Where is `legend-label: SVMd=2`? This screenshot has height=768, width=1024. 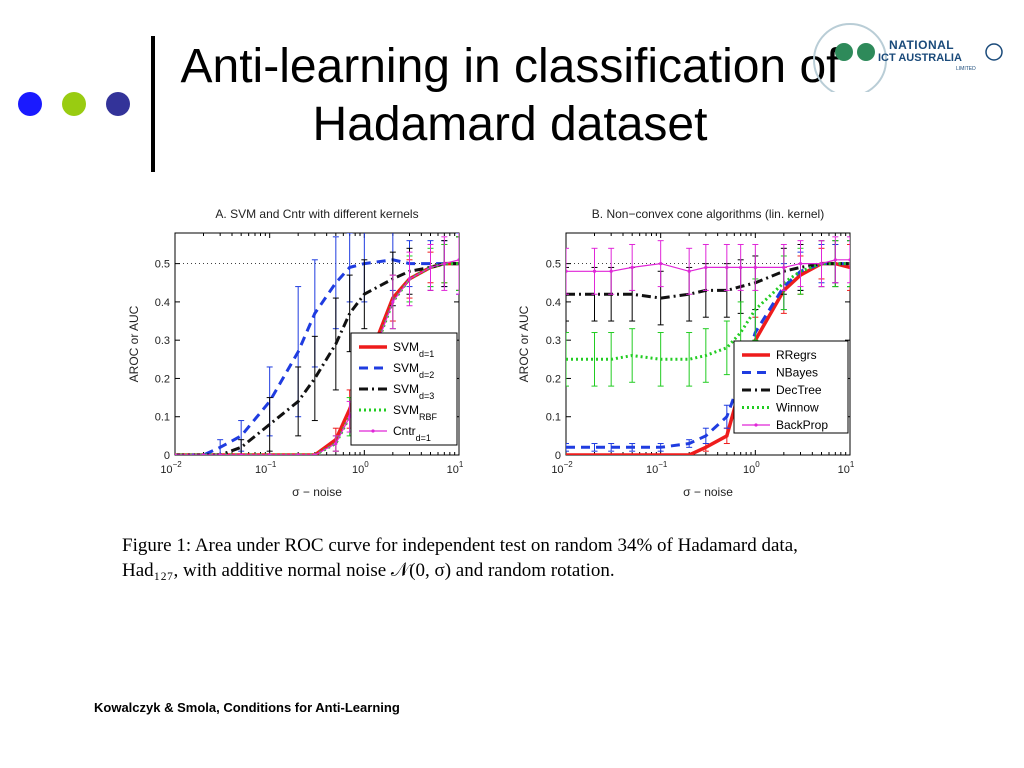 legend-label: SVMd=2 is located at coordinates (413, 370).